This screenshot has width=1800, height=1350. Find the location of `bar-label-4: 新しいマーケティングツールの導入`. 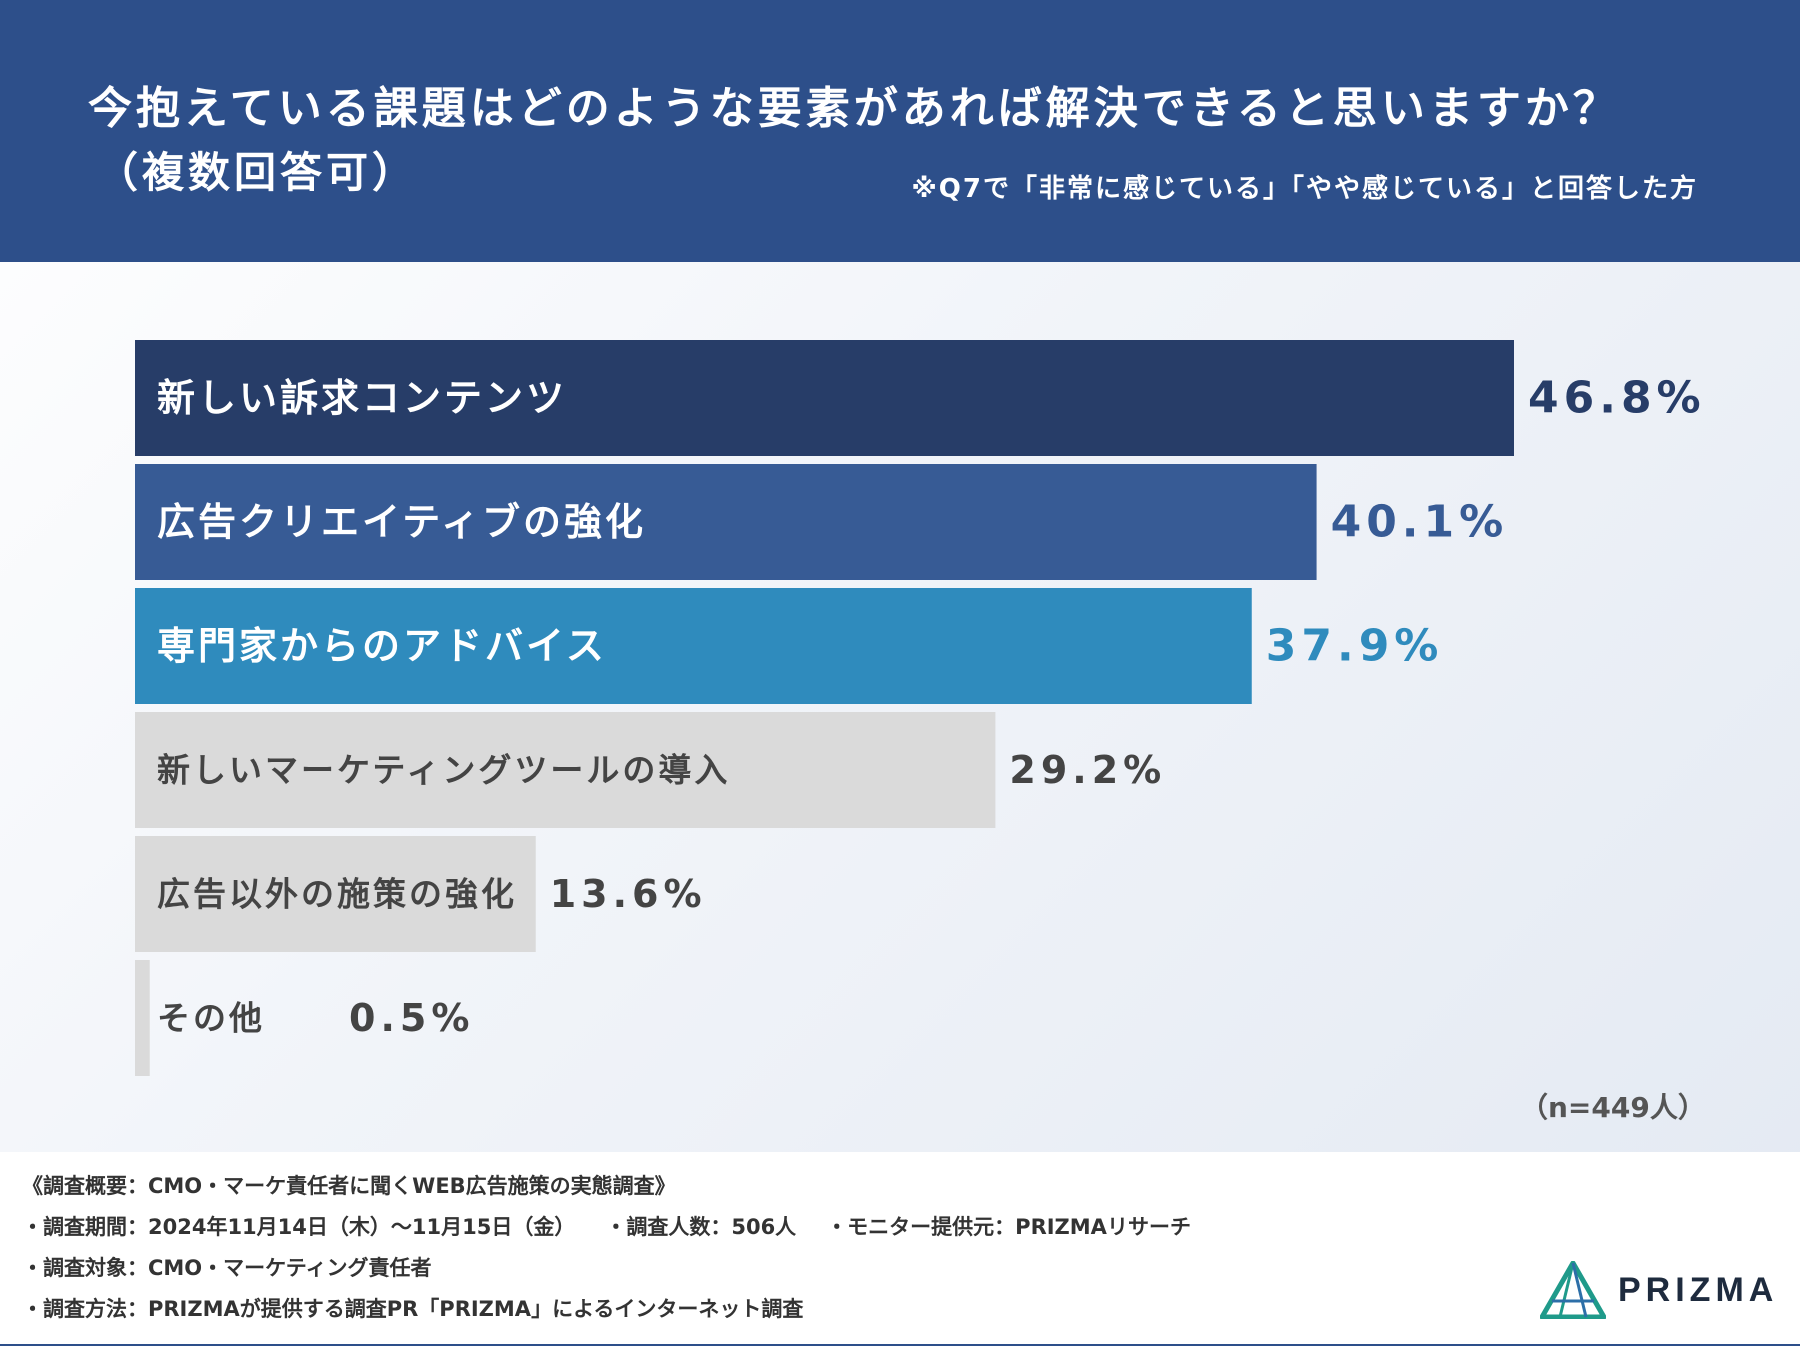

bar-label-4: 新しいマーケティングツールの導入 is located at coordinates (443, 770).